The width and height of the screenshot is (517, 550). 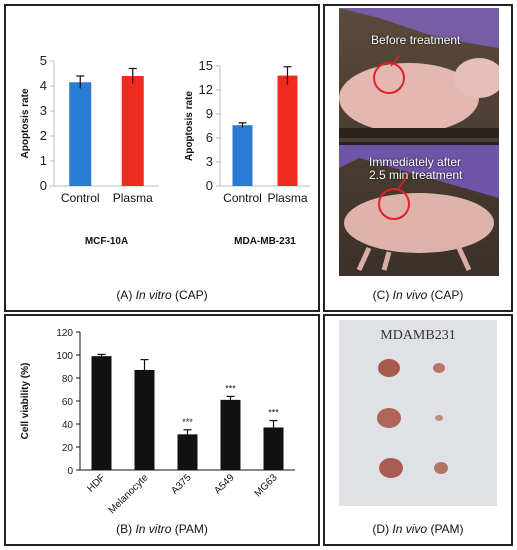 I want to click on y-tick-label: 100, so click(x=64, y=356).